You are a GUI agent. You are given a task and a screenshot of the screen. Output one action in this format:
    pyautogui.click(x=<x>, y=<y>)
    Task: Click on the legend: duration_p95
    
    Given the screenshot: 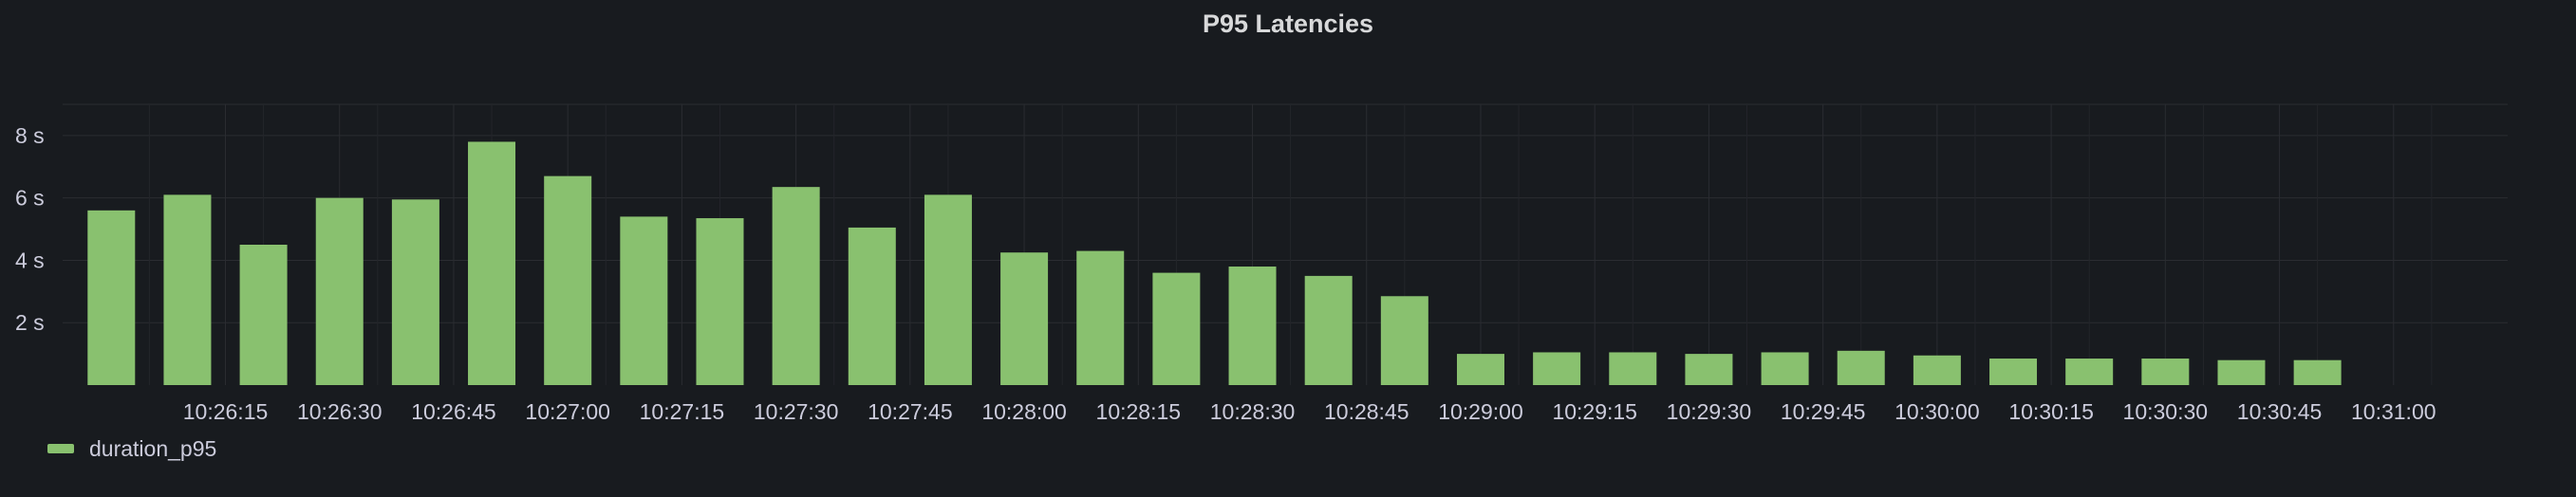 What is the action you would take?
    pyautogui.click(x=131, y=448)
    